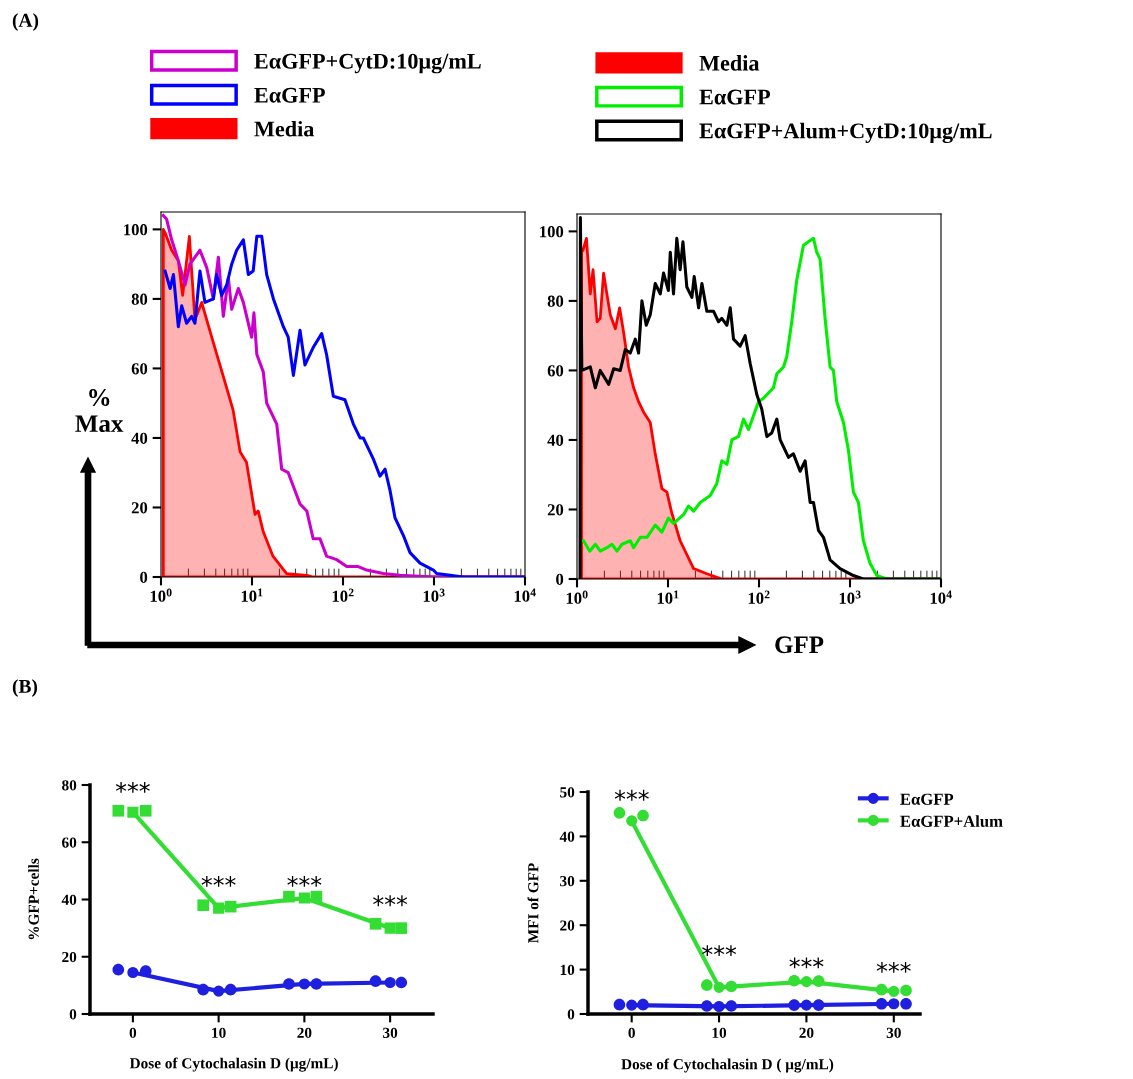 Image resolution: width=1133 pixels, height=1079 pixels. I want to click on y-tick-label: 30, so click(567, 881).